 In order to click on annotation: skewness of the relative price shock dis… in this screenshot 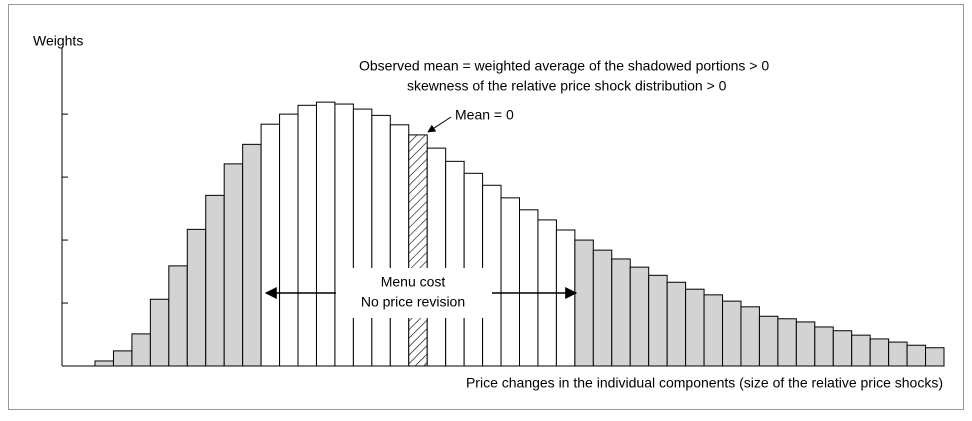, I will do `click(567, 86)`.